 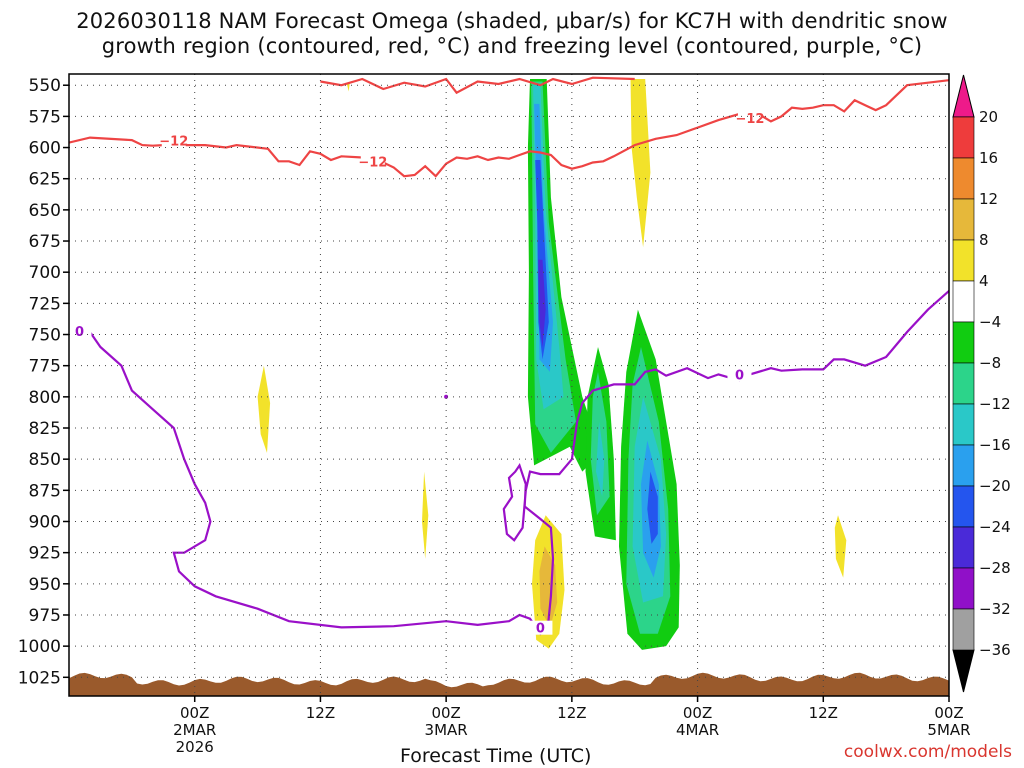 I want to click on x-axis-title: Forecast Time (UTC), so click(x=496, y=756).